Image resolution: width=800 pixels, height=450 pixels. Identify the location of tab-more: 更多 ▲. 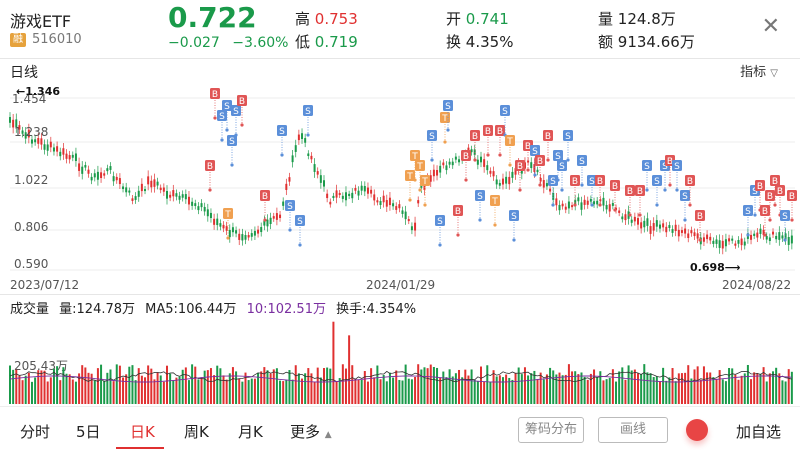
(311, 431).